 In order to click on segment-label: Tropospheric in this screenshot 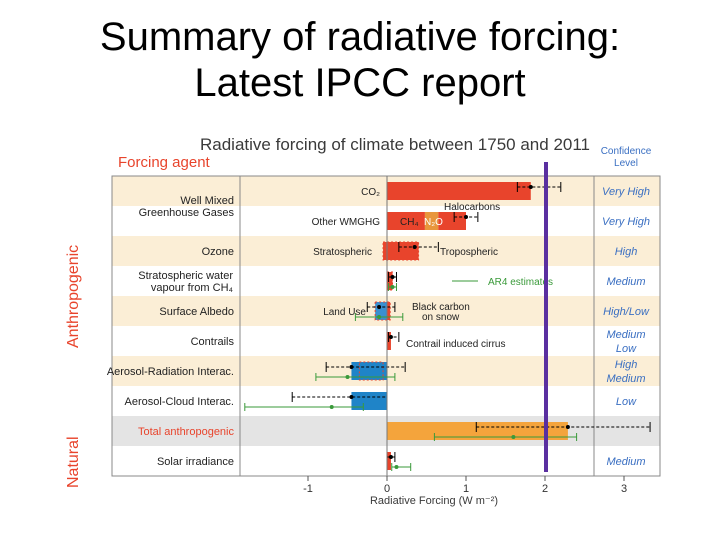, I will do `click(469, 252)`.